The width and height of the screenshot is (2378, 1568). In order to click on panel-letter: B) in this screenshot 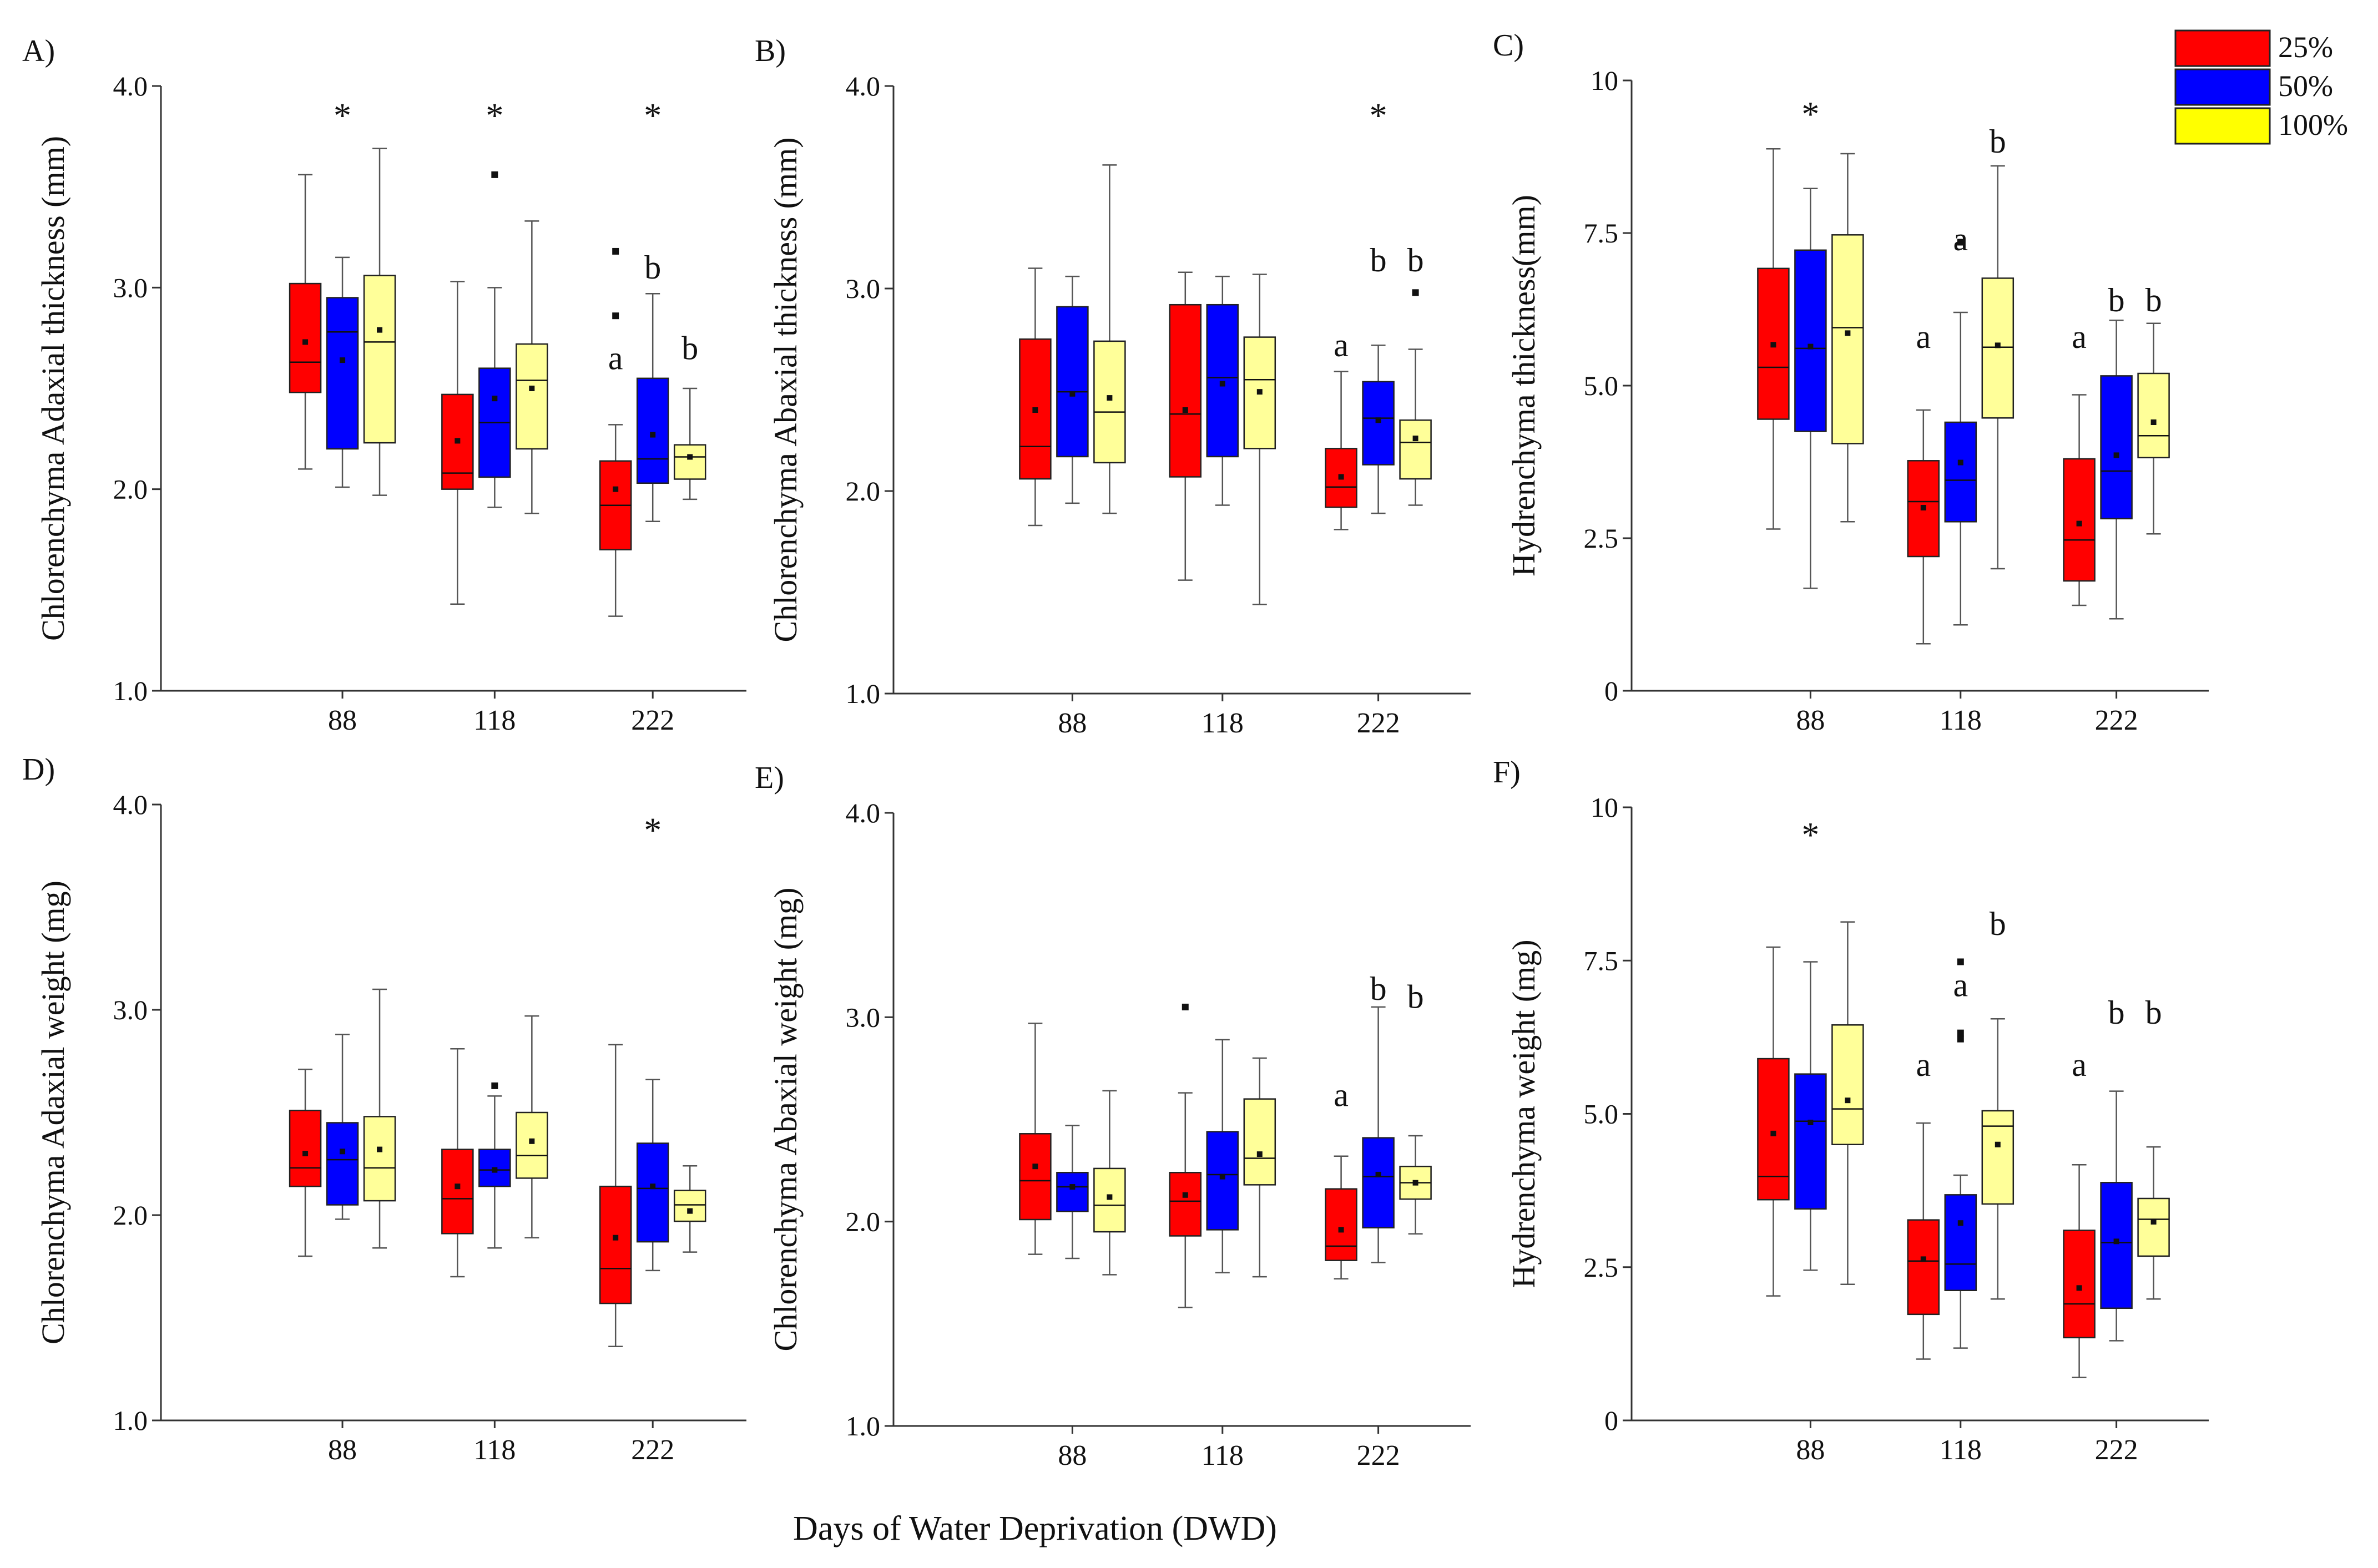, I will do `click(770, 51)`.